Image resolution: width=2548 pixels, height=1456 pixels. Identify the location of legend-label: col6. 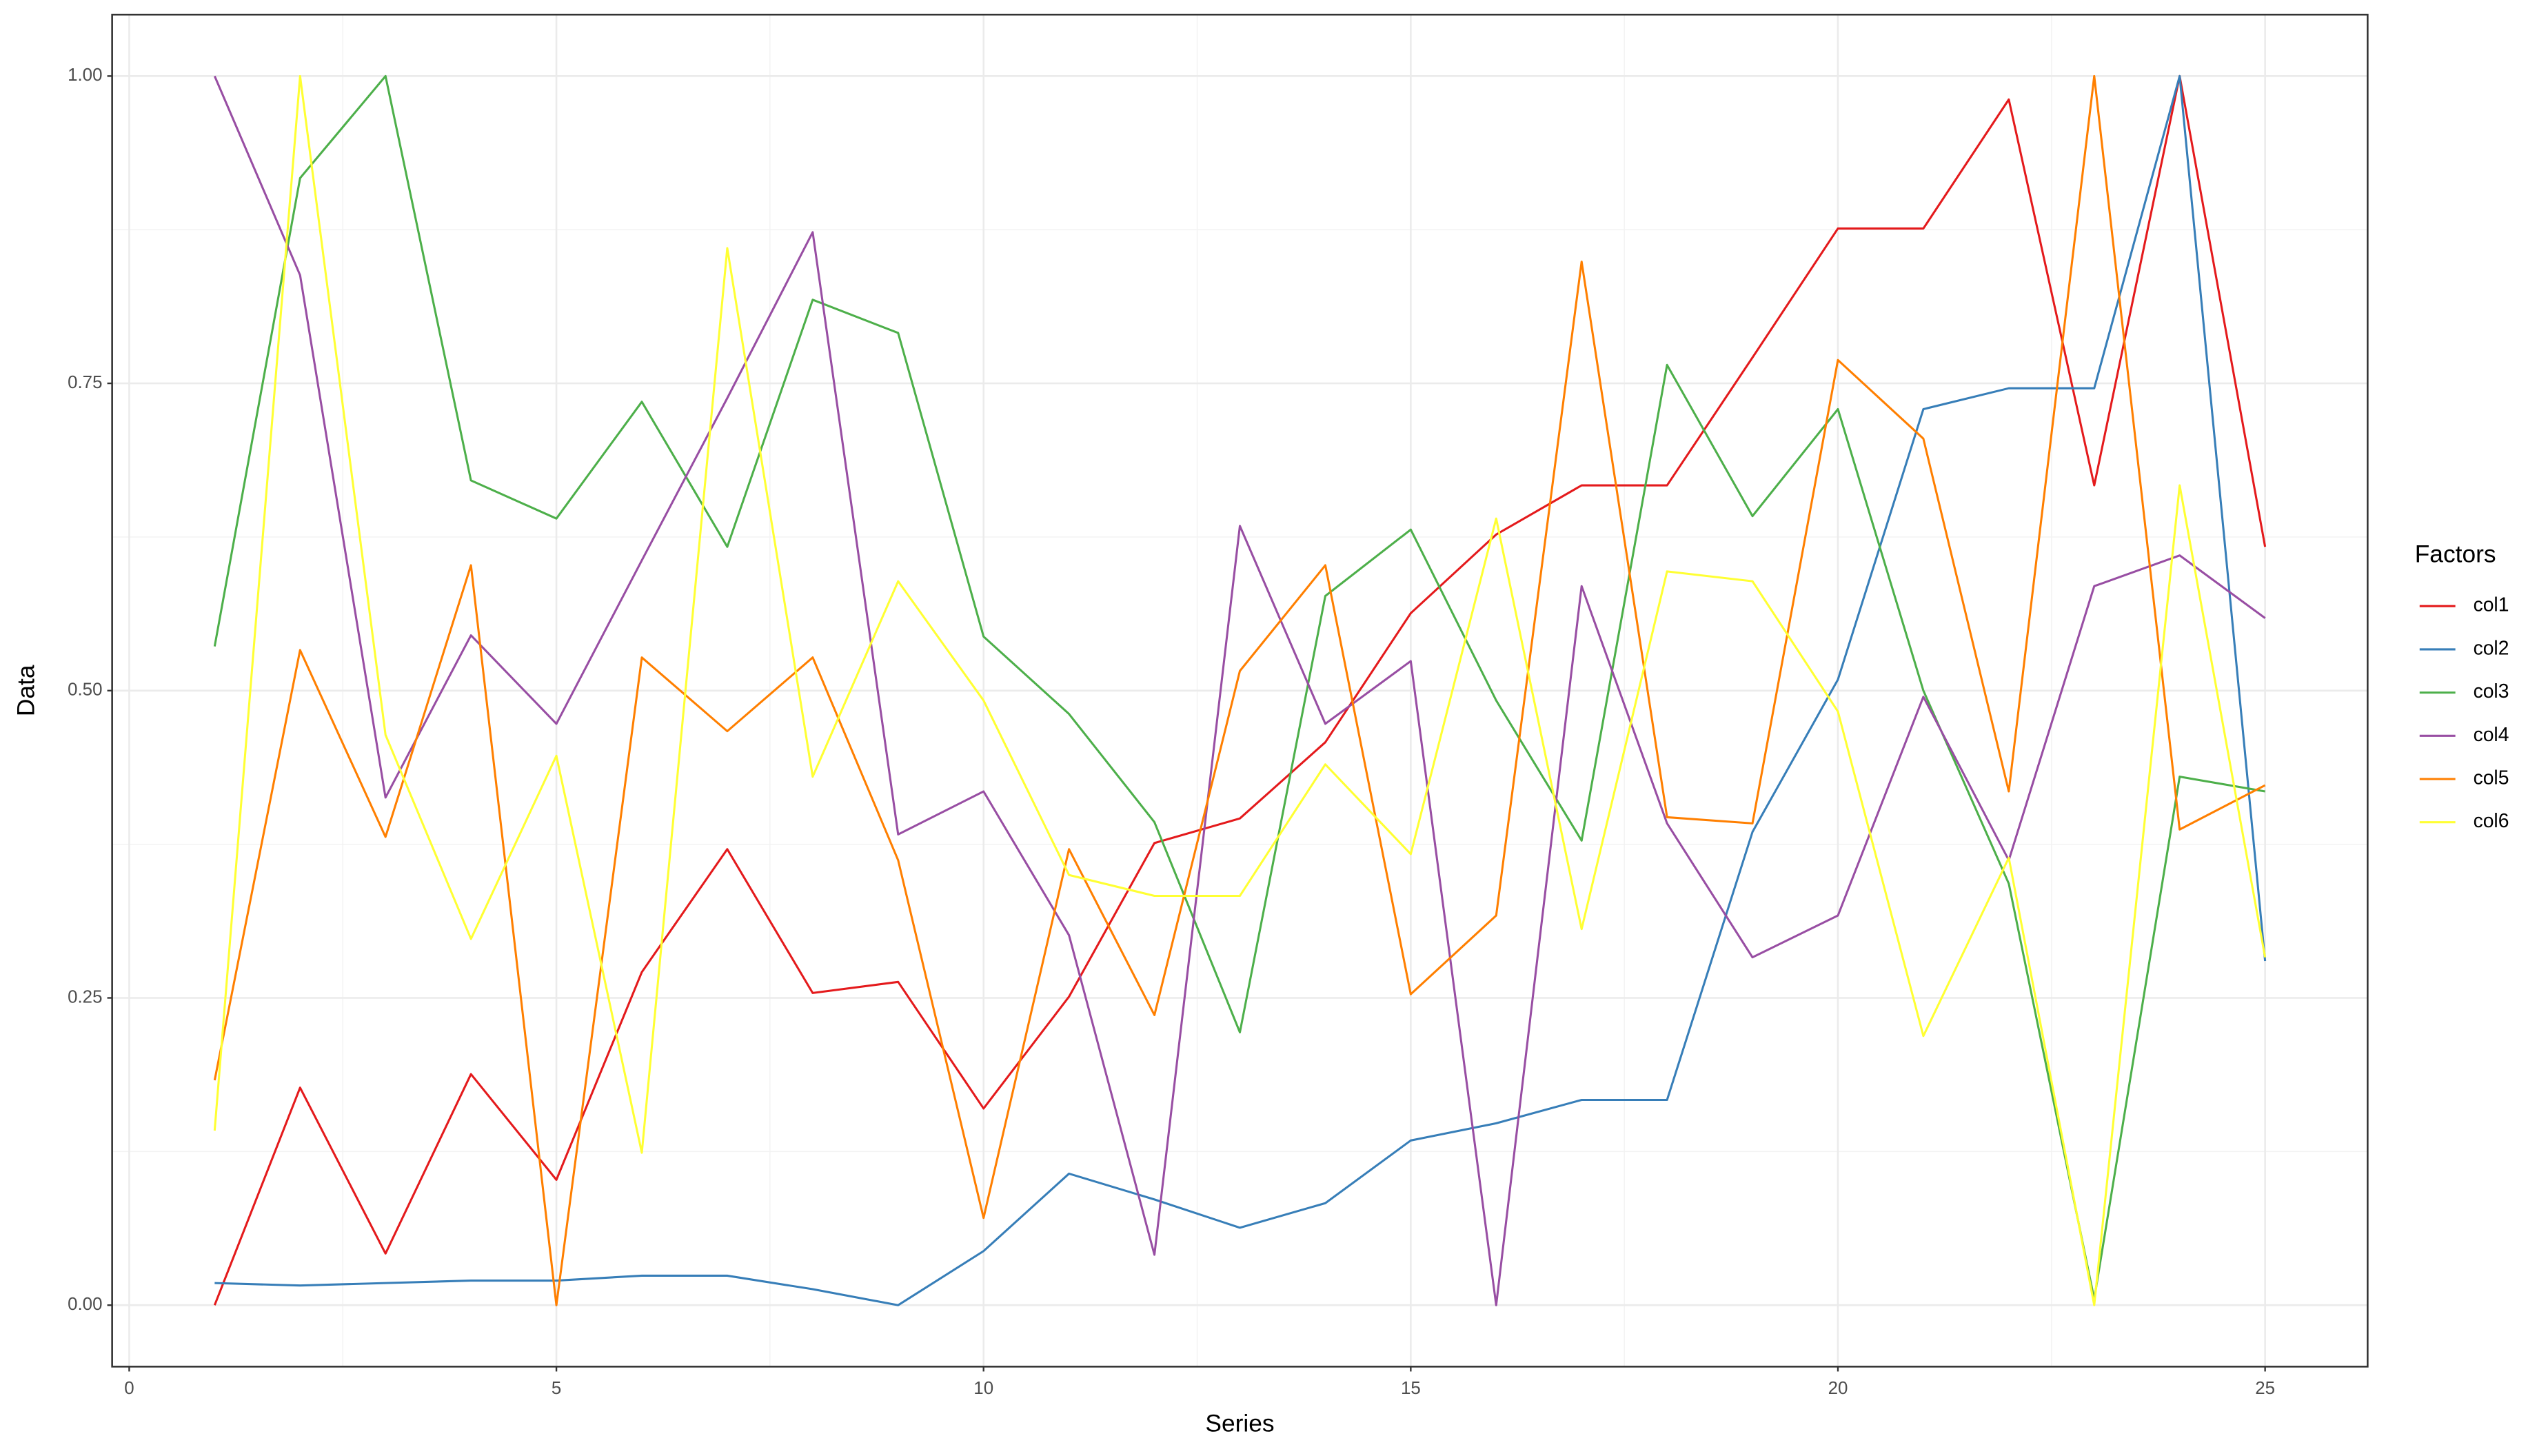
(2491, 820).